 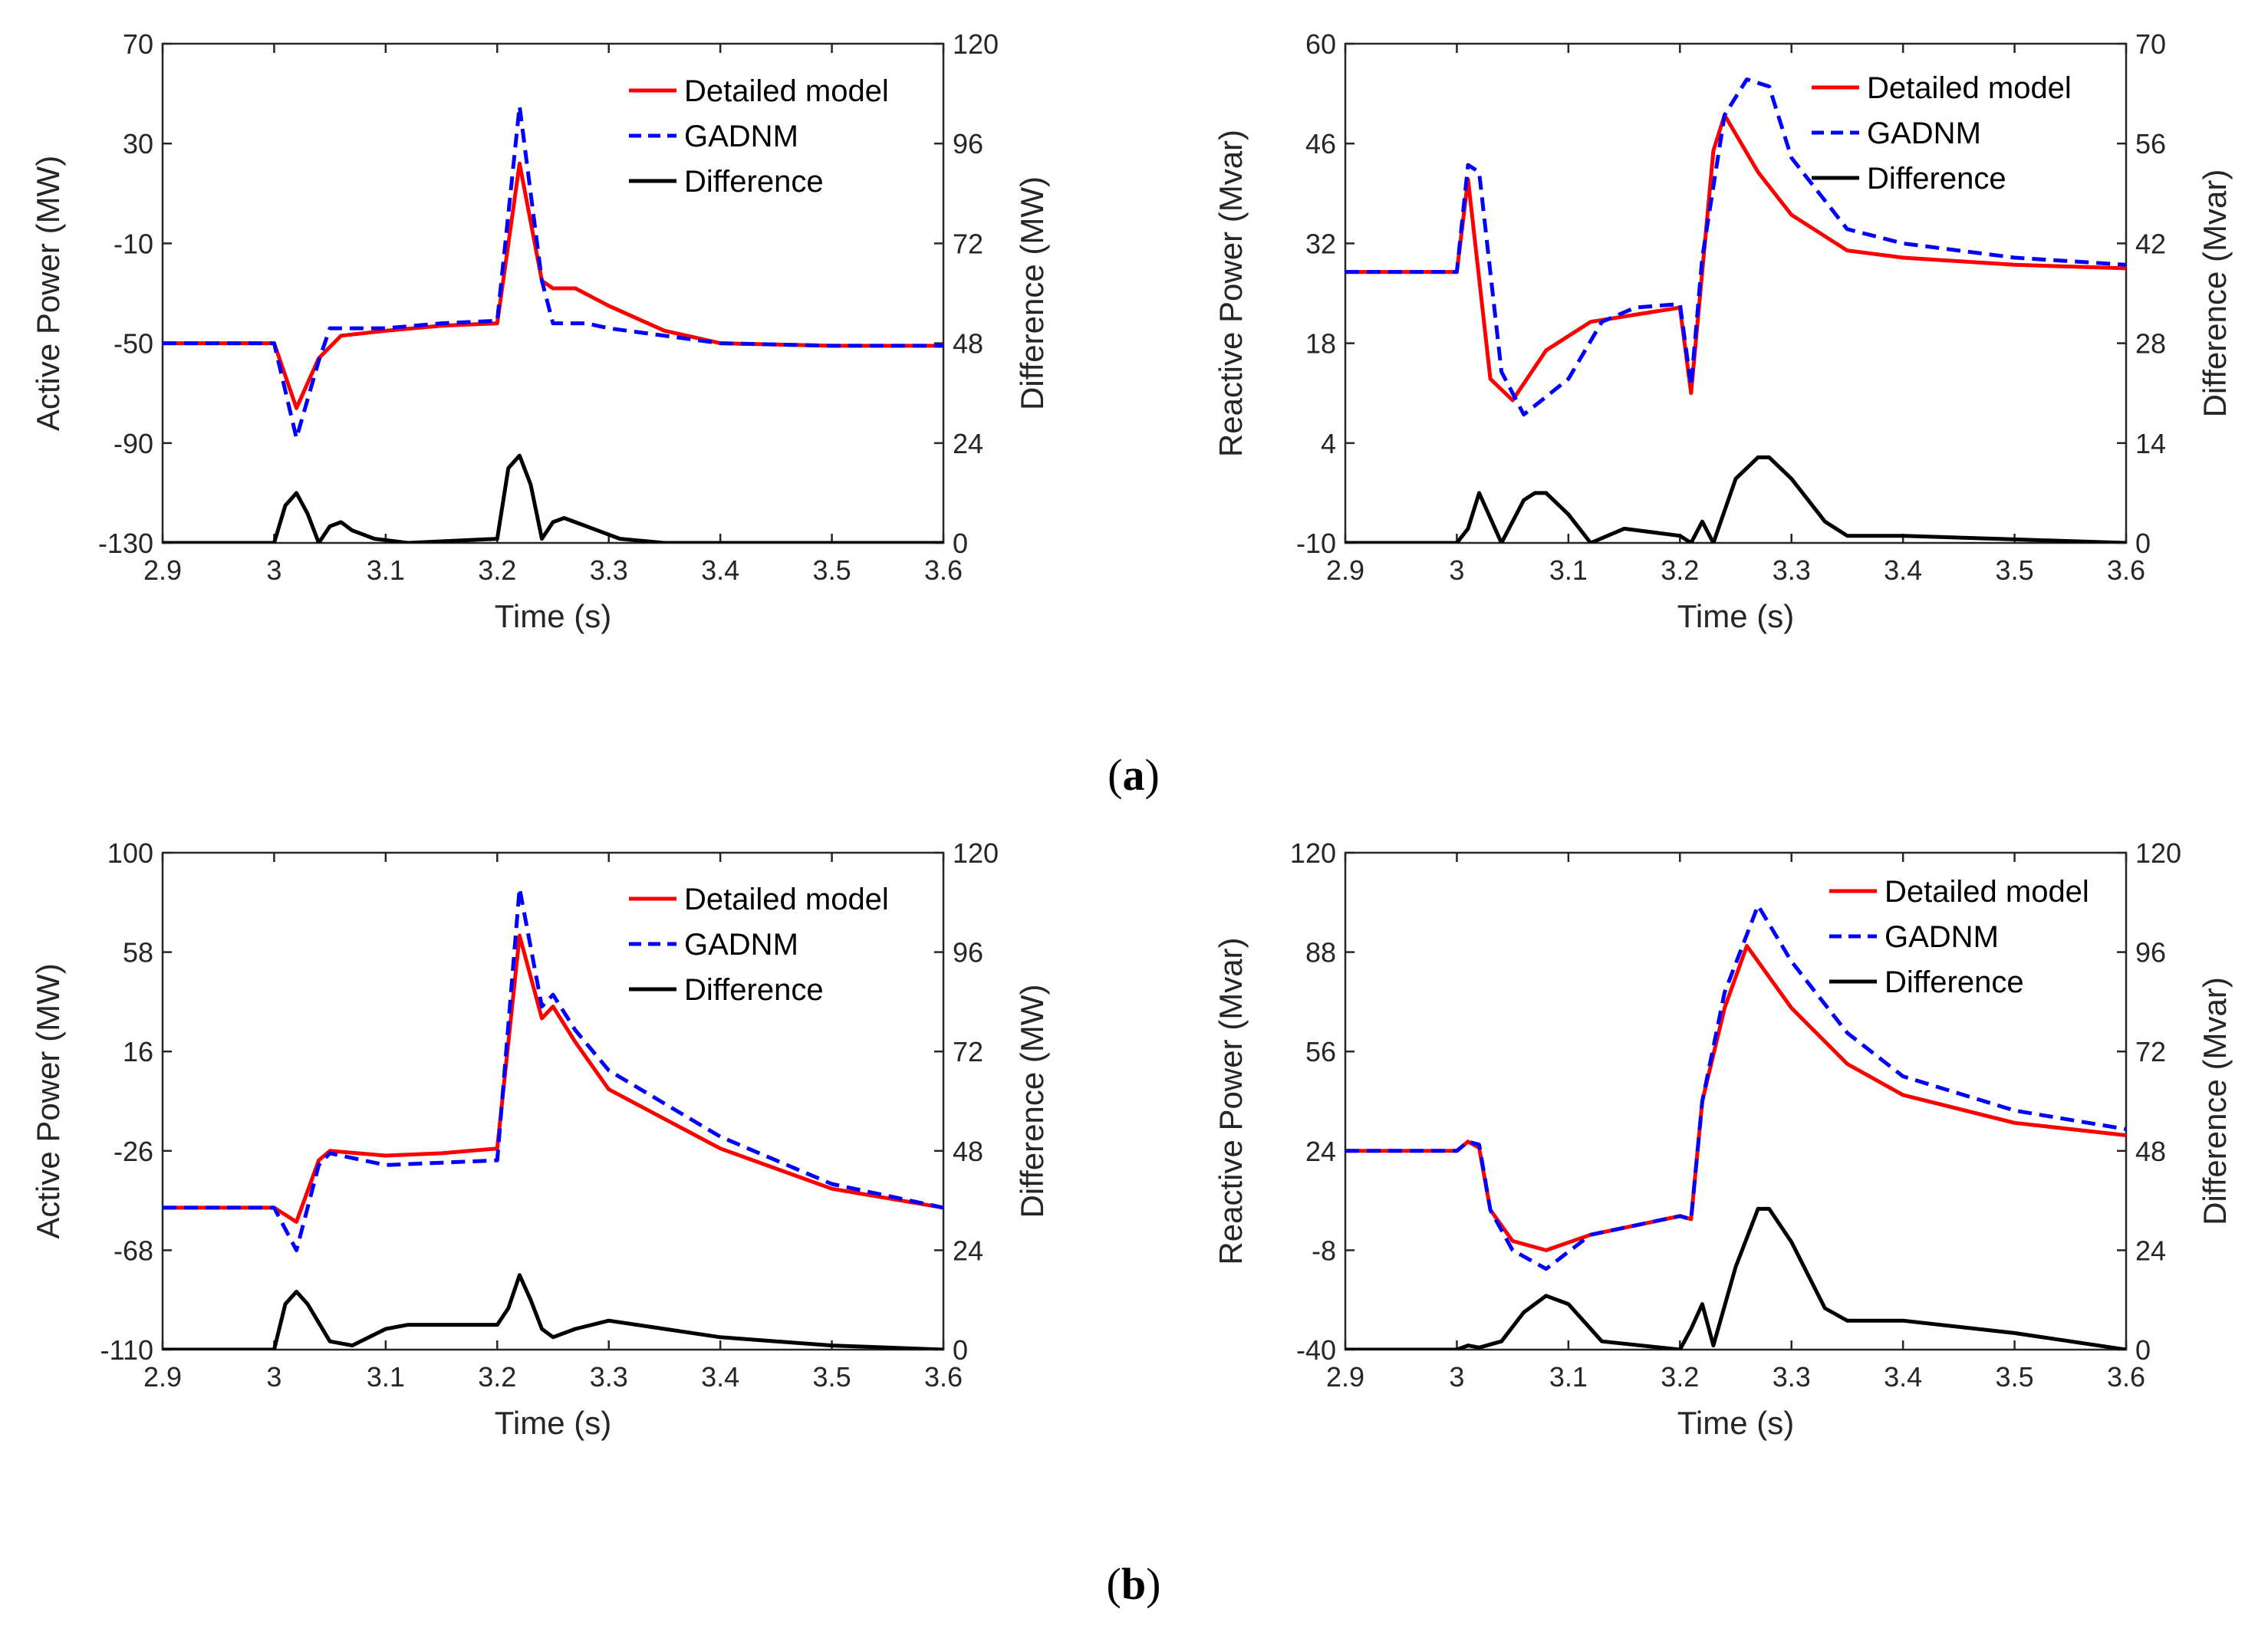 What do you see at coordinates (2151, 1051) in the screenshot?
I see `y2-tick-label: 72` at bounding box center [2151, 1051].